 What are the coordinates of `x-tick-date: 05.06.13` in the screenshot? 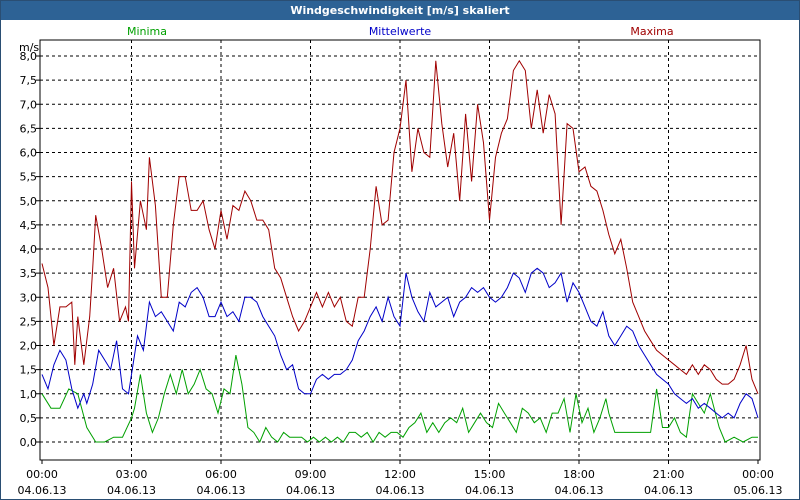 It's located at (758, 490).